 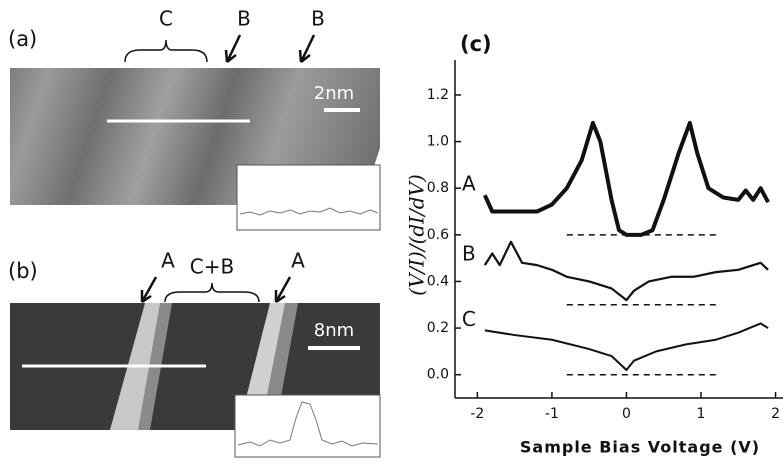 I want to click on series-label: B, so click(x=469, y=254).